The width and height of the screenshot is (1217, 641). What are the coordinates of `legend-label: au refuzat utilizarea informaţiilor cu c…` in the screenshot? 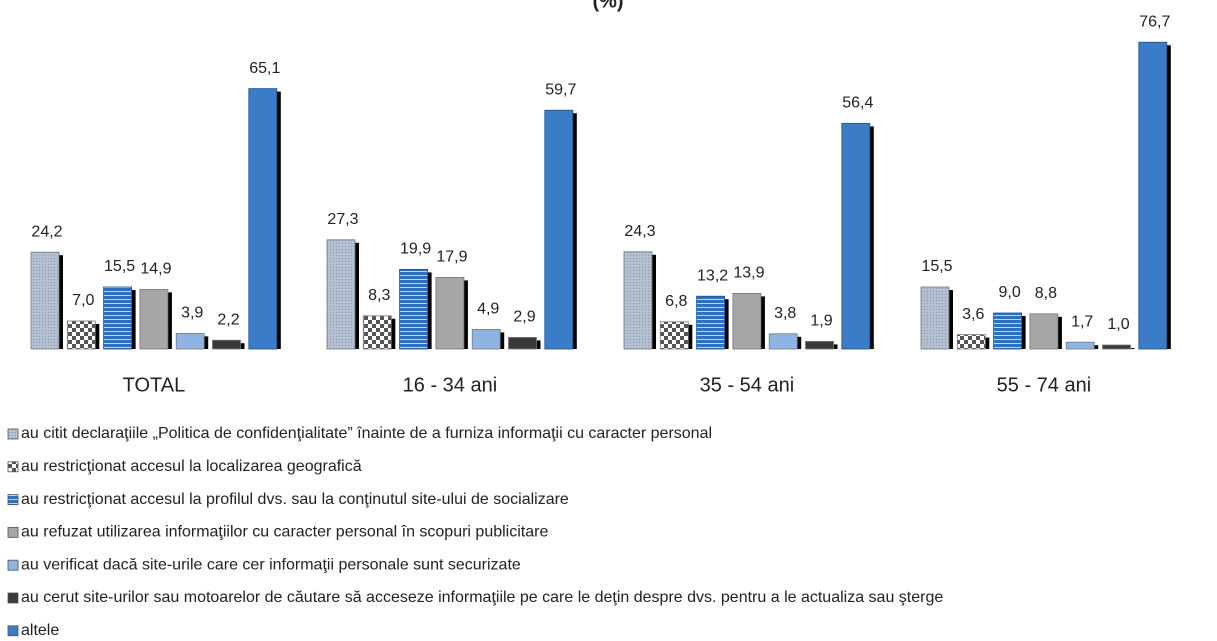 It's located at (284, 532).